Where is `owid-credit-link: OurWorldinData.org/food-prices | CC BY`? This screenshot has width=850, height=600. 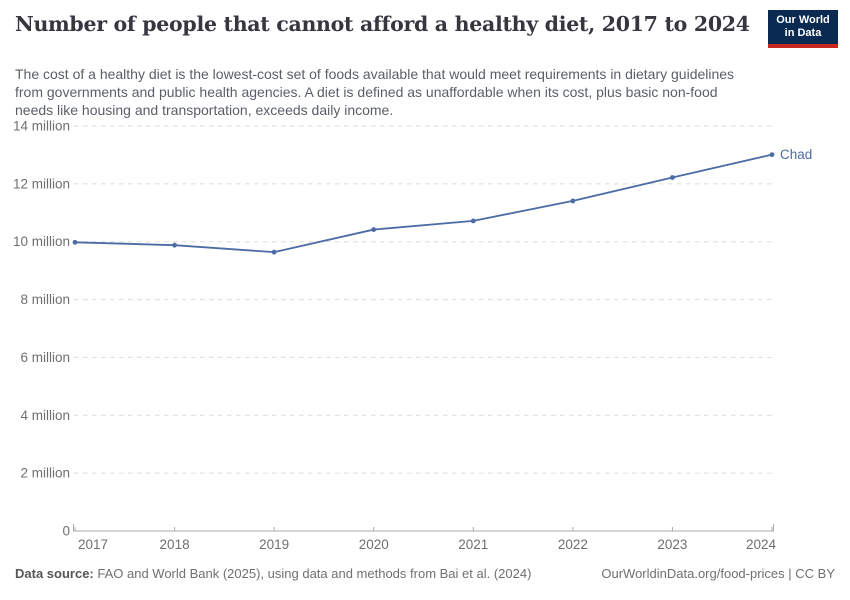
owid-credit-link: OurWorldinData.org/food-prices | CC BY is located at coordinates (718, 573).